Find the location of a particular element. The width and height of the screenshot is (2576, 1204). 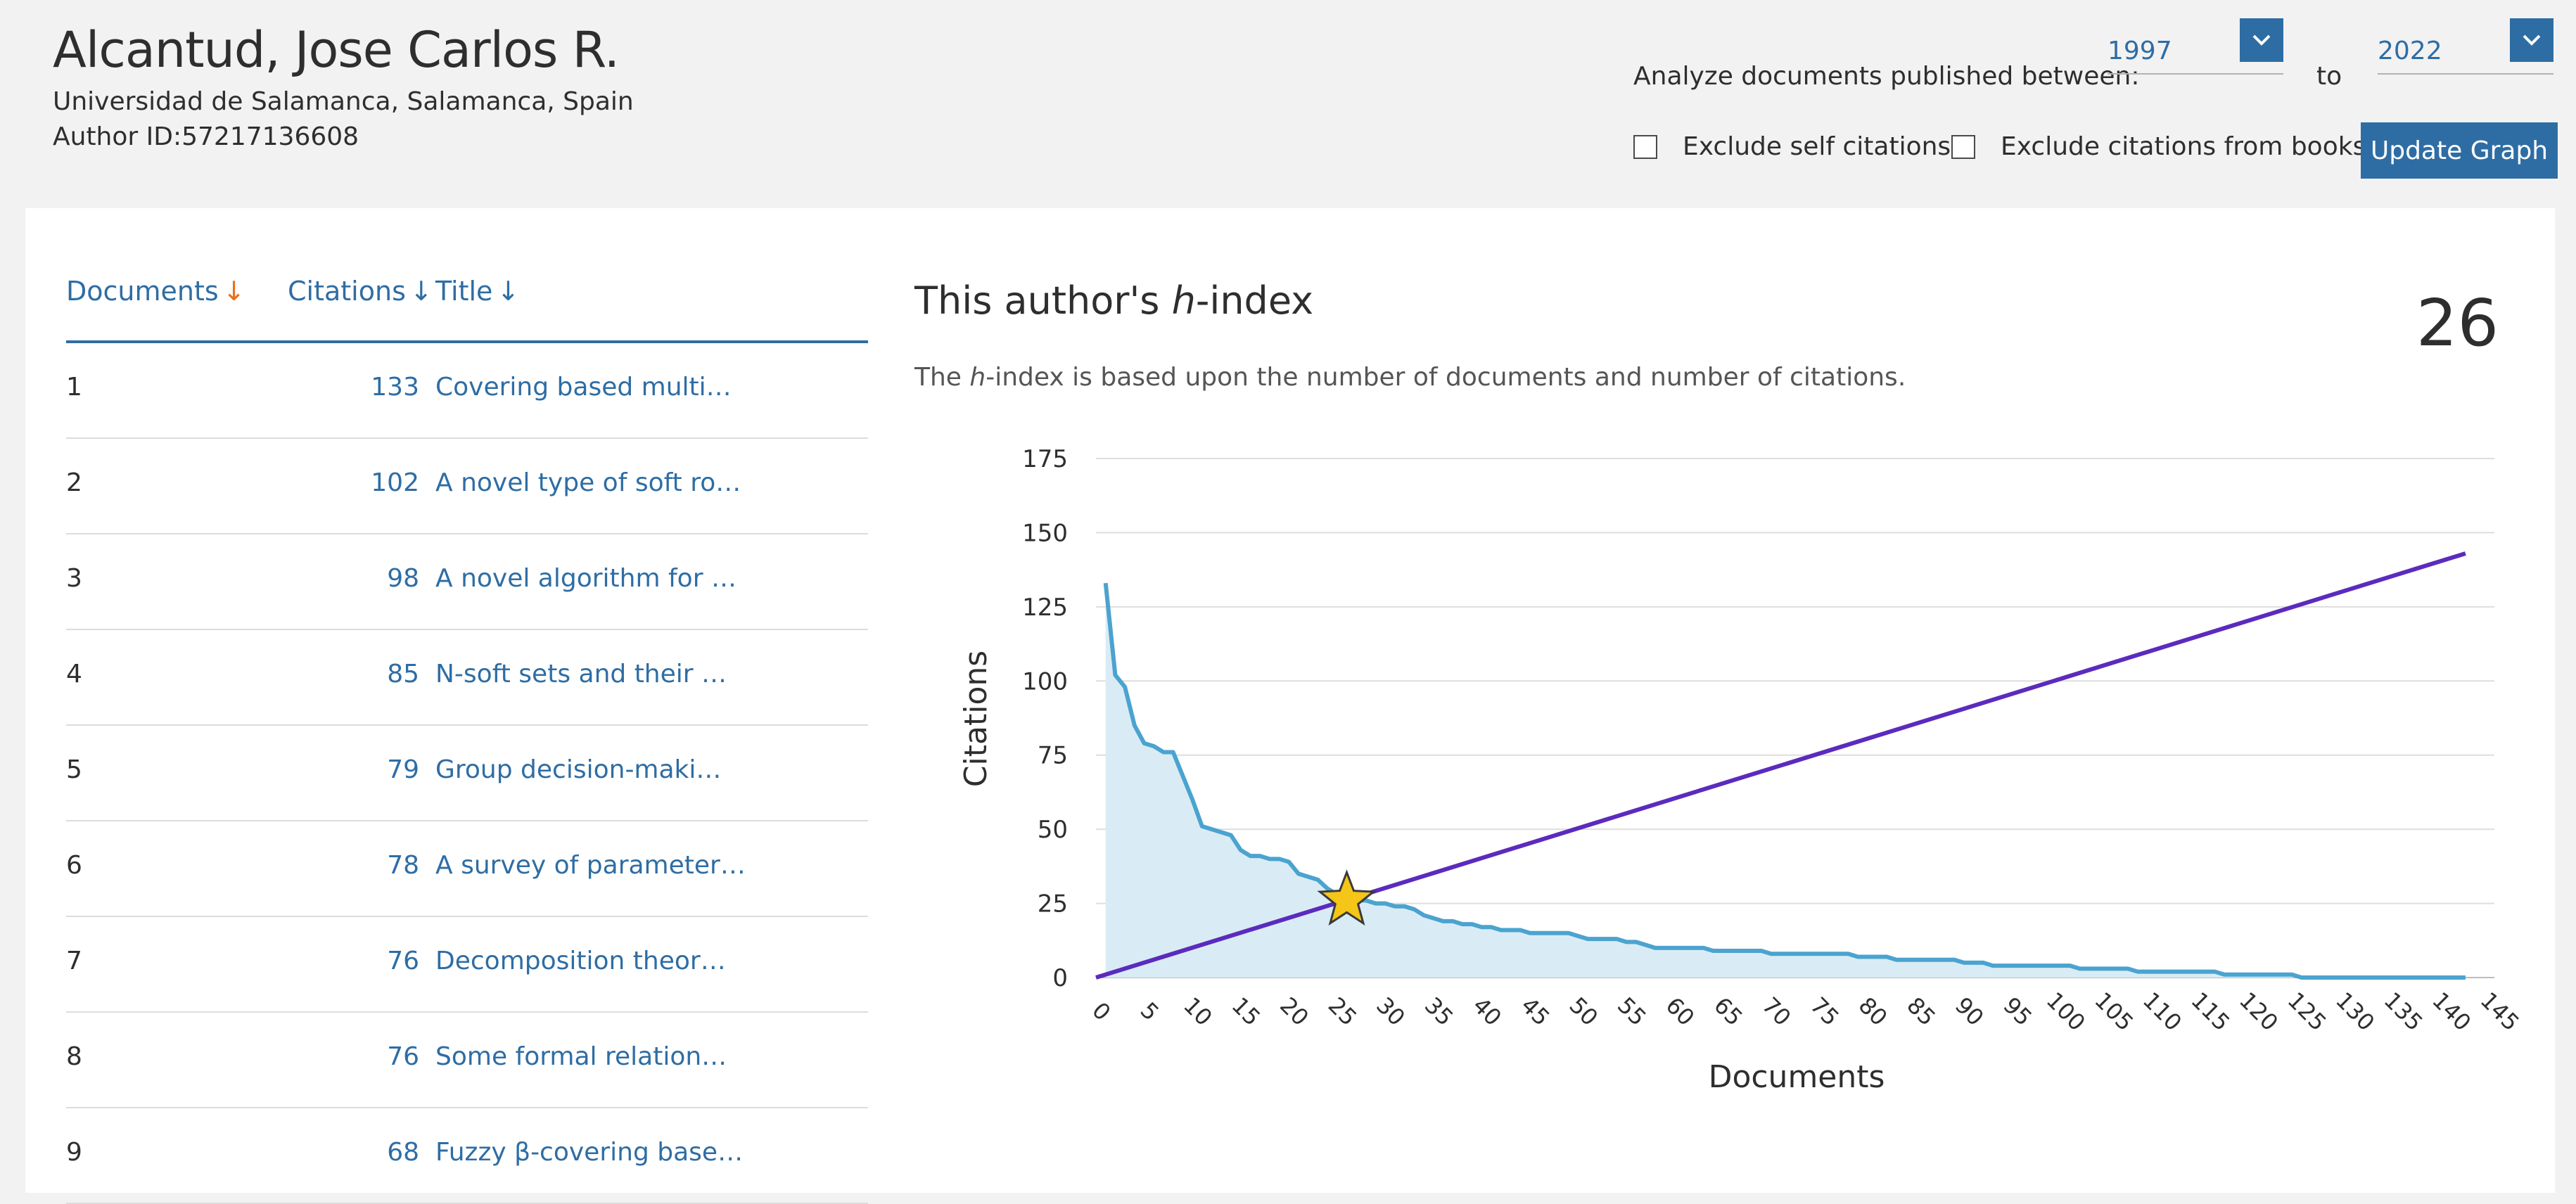

range-to-label: to is located at coordinates (2329, 76).